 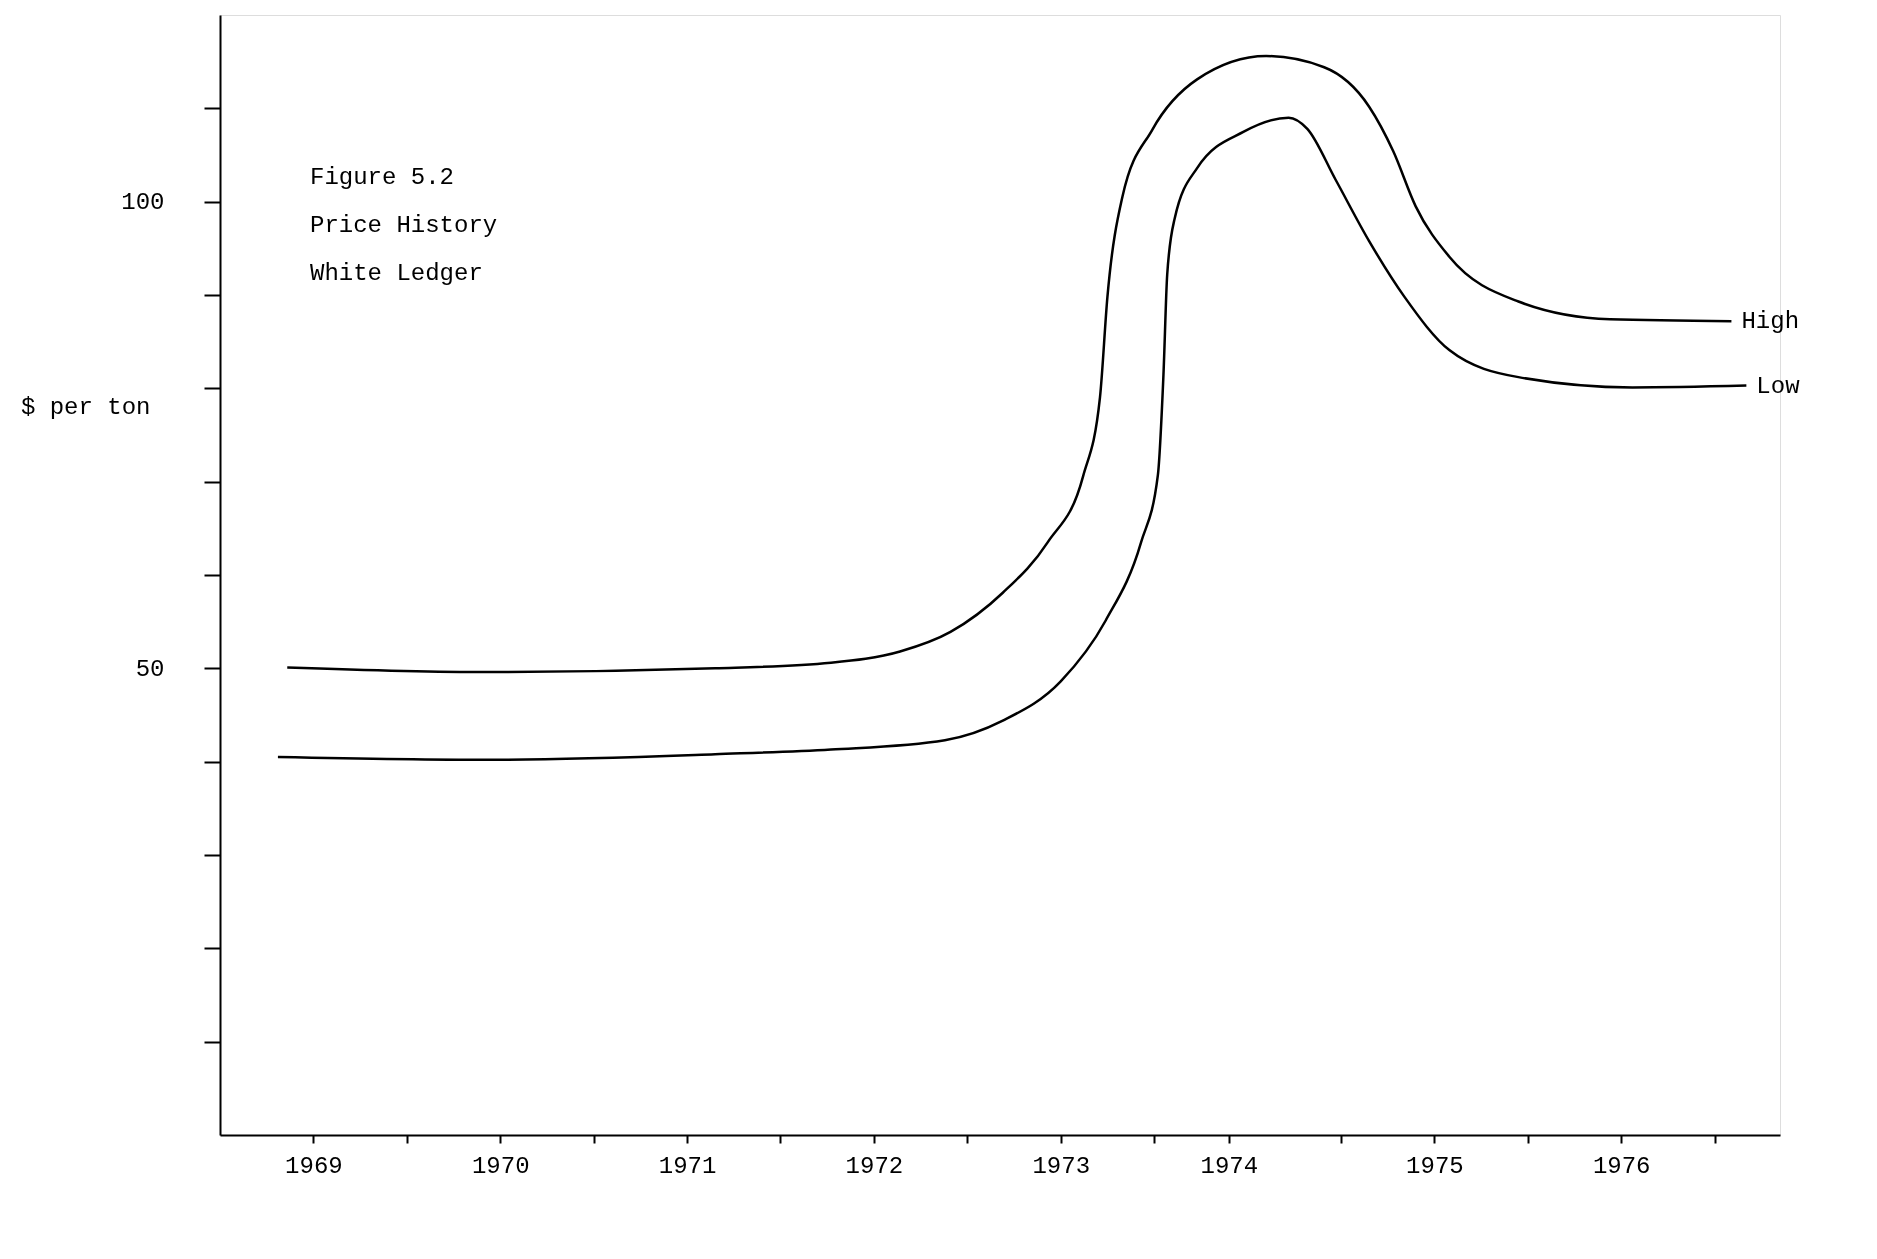 I want to click on x-tick-label: 1974, so click(x=1229, y=1166).